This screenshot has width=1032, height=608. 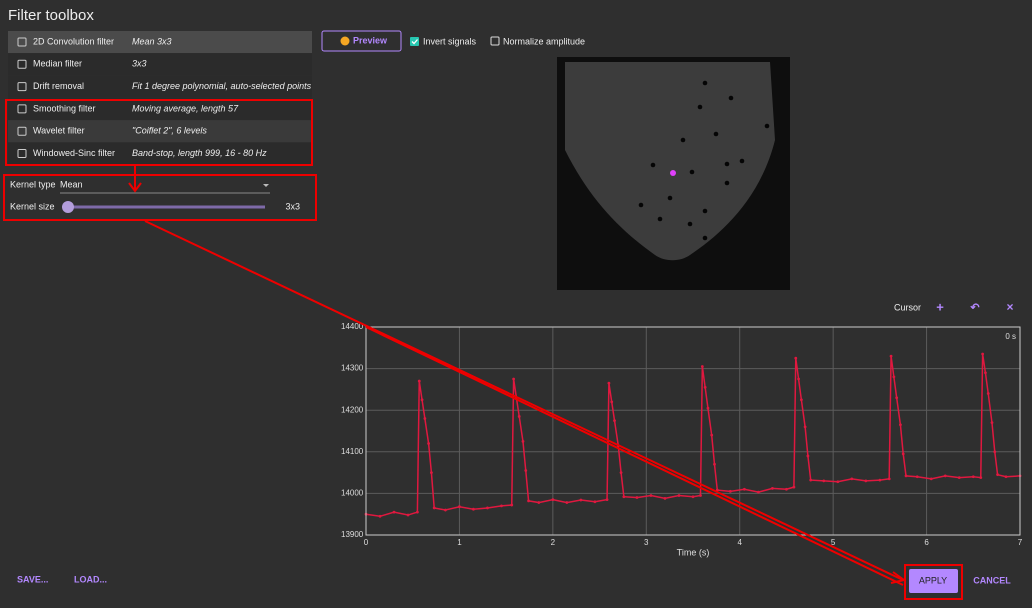 I want to click on slider-thumb, so click(x=68, y=207).